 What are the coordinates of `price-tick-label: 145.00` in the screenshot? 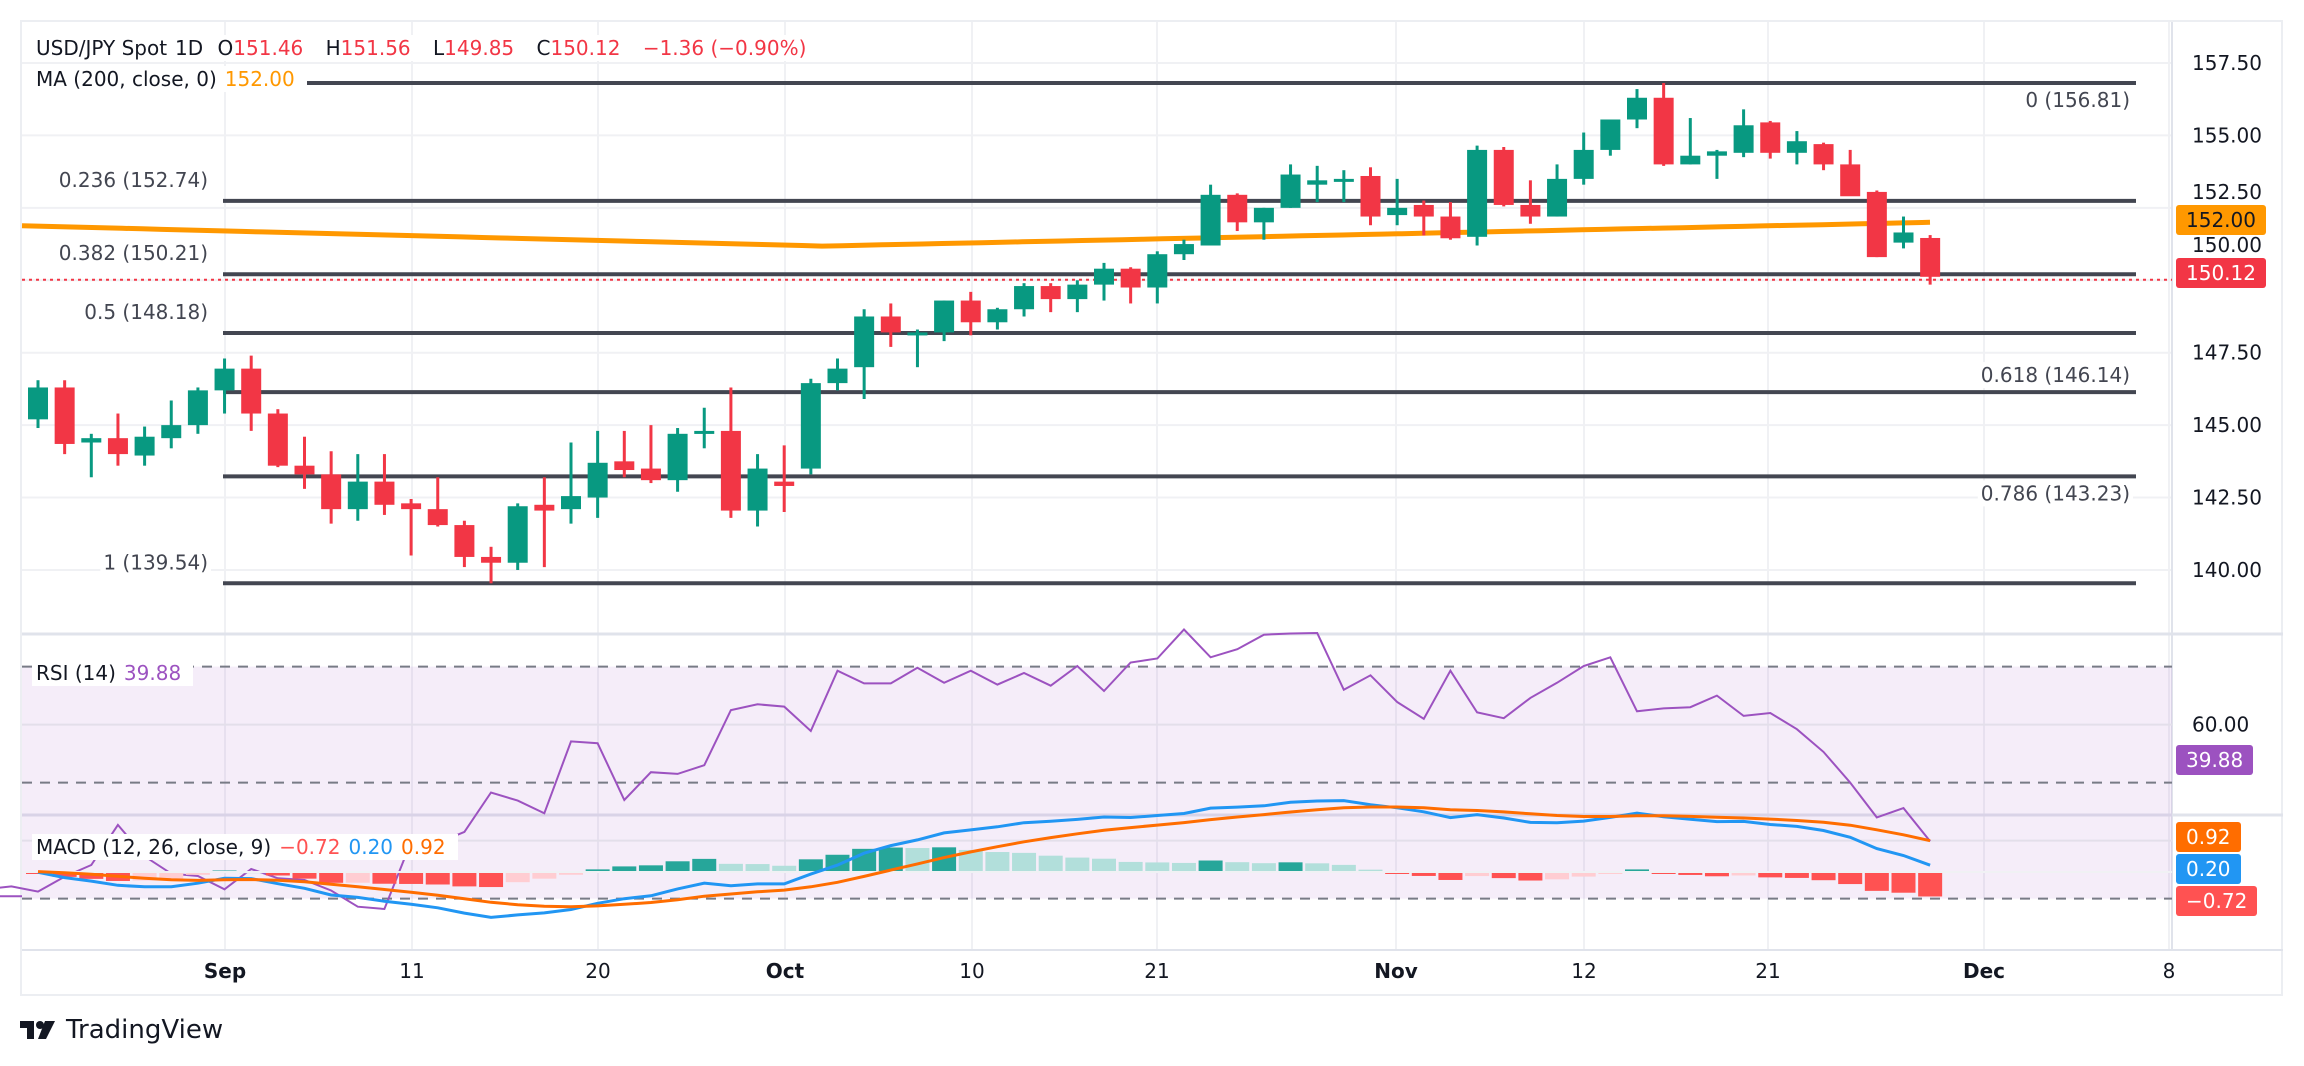 It's located at (2227, 425).